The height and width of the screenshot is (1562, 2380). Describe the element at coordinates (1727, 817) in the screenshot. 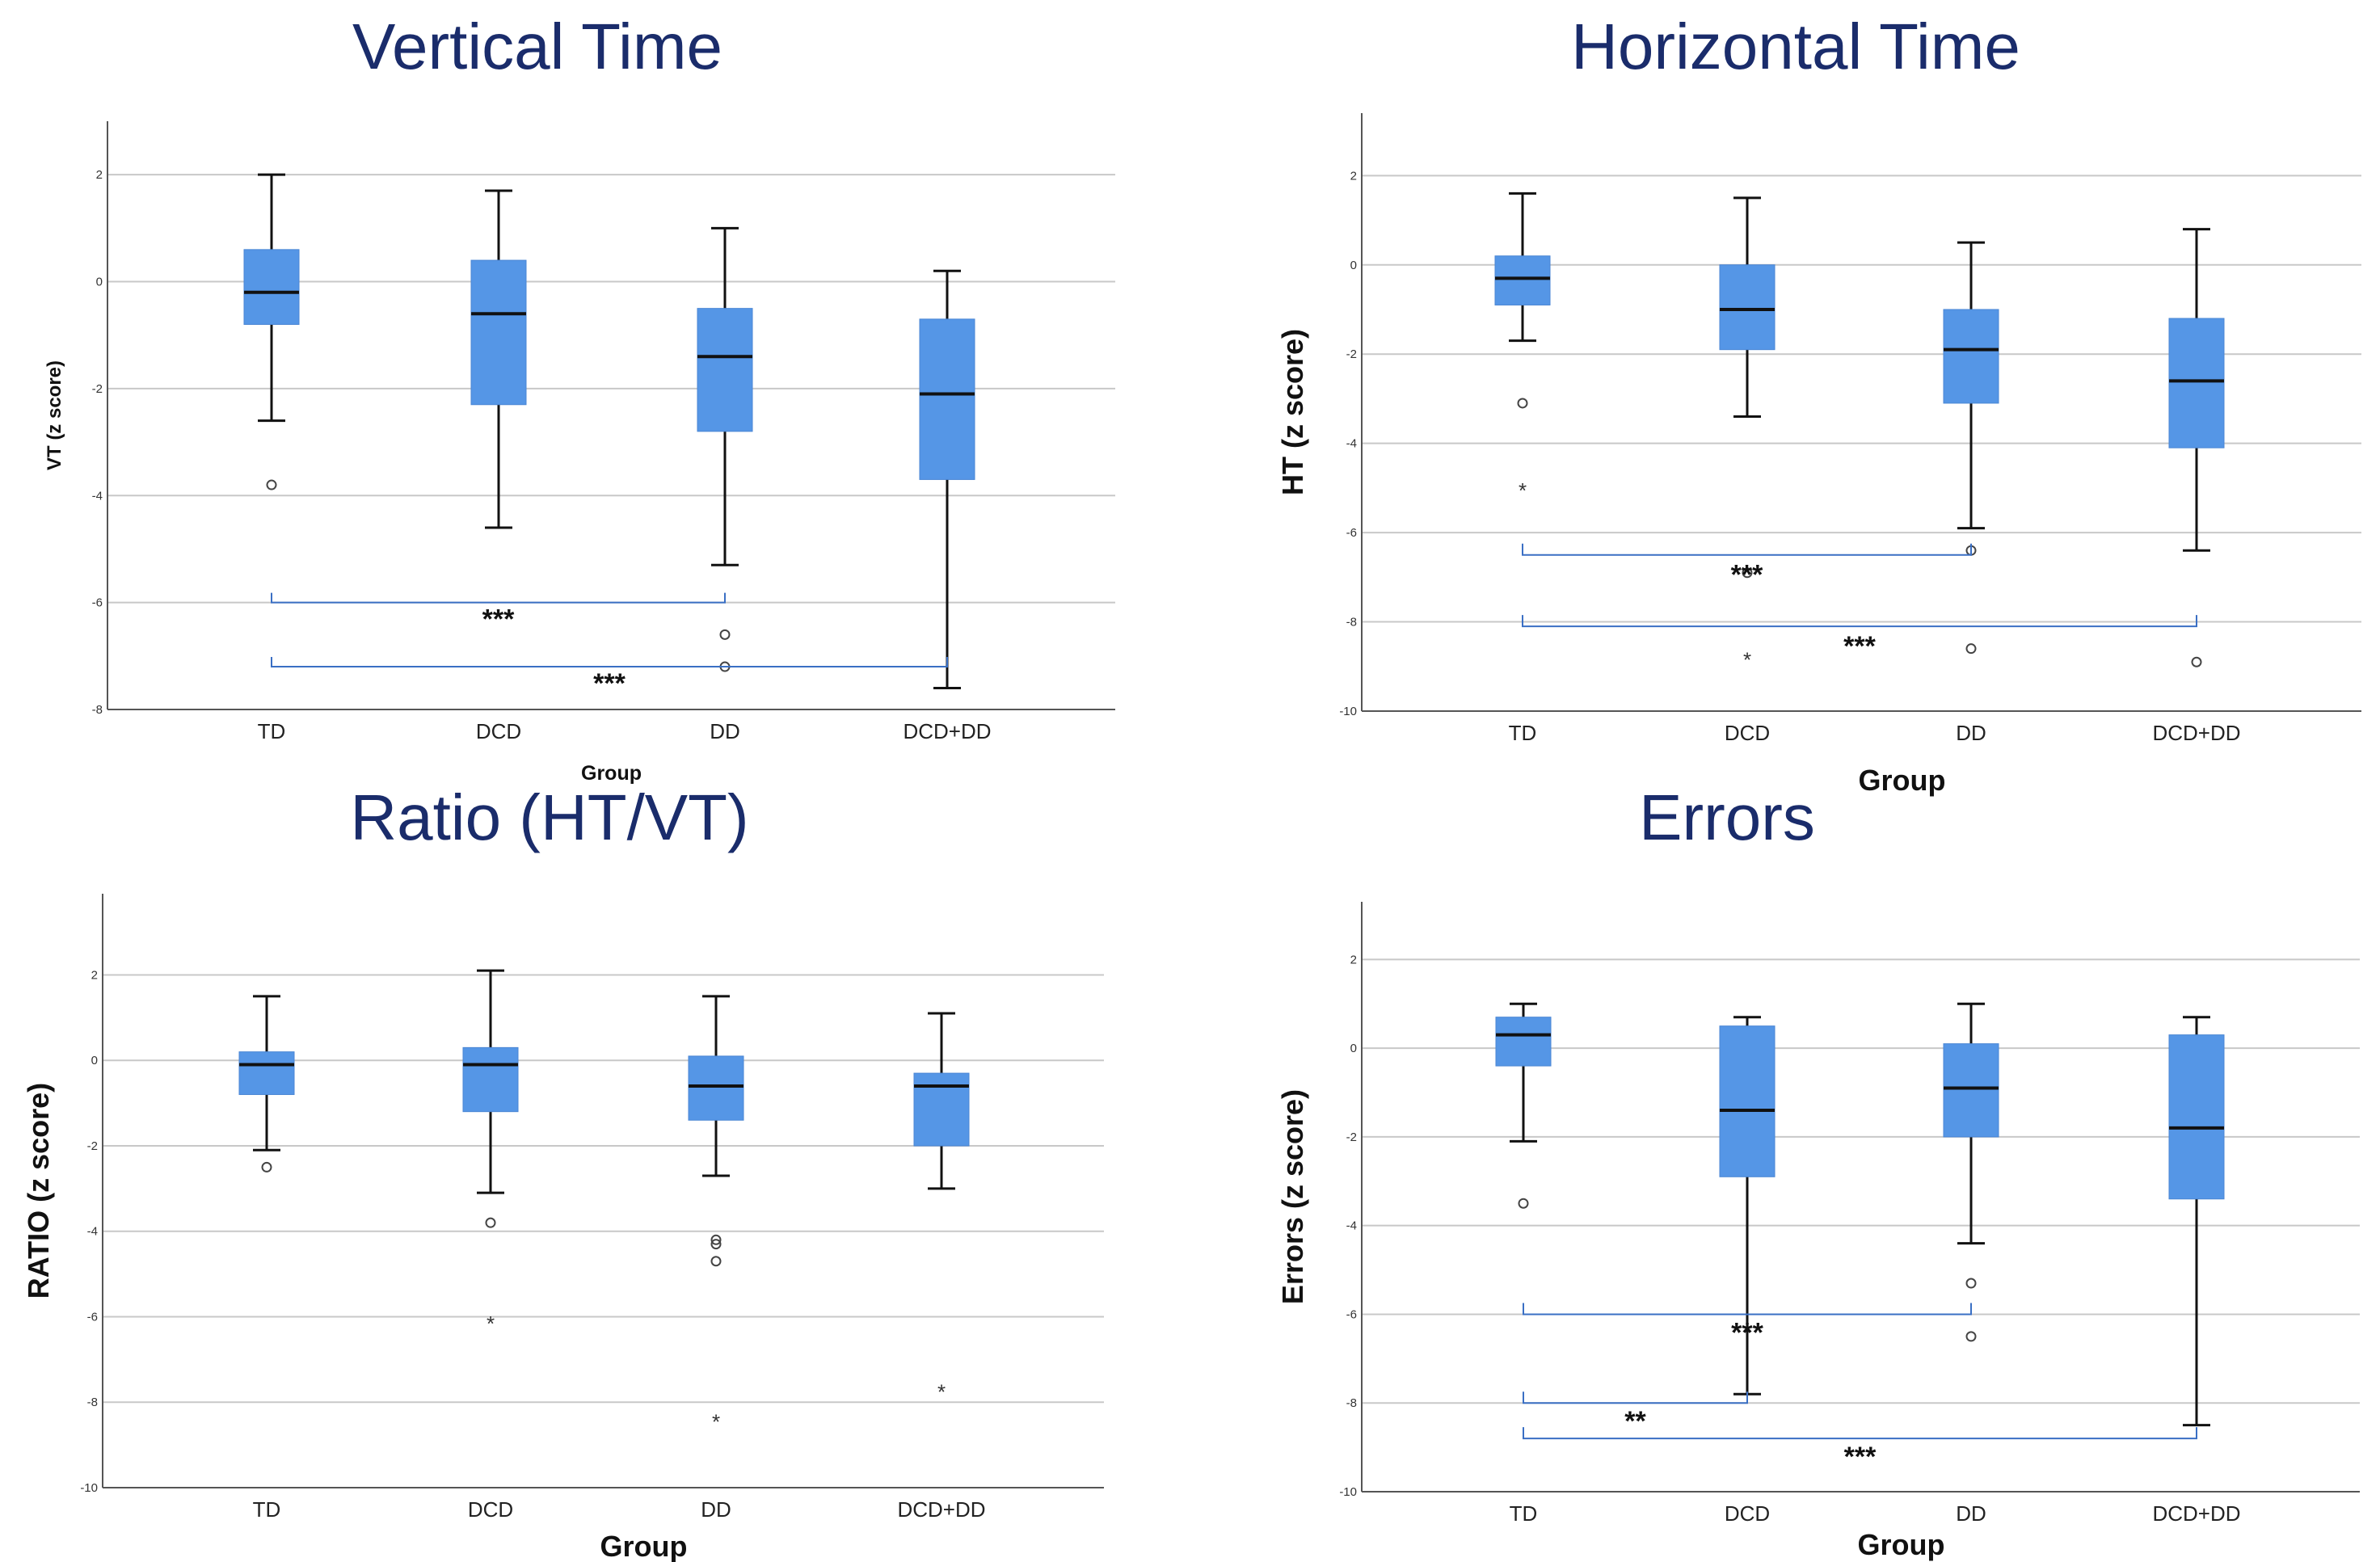

I see `chart-title: Errors` at that location.